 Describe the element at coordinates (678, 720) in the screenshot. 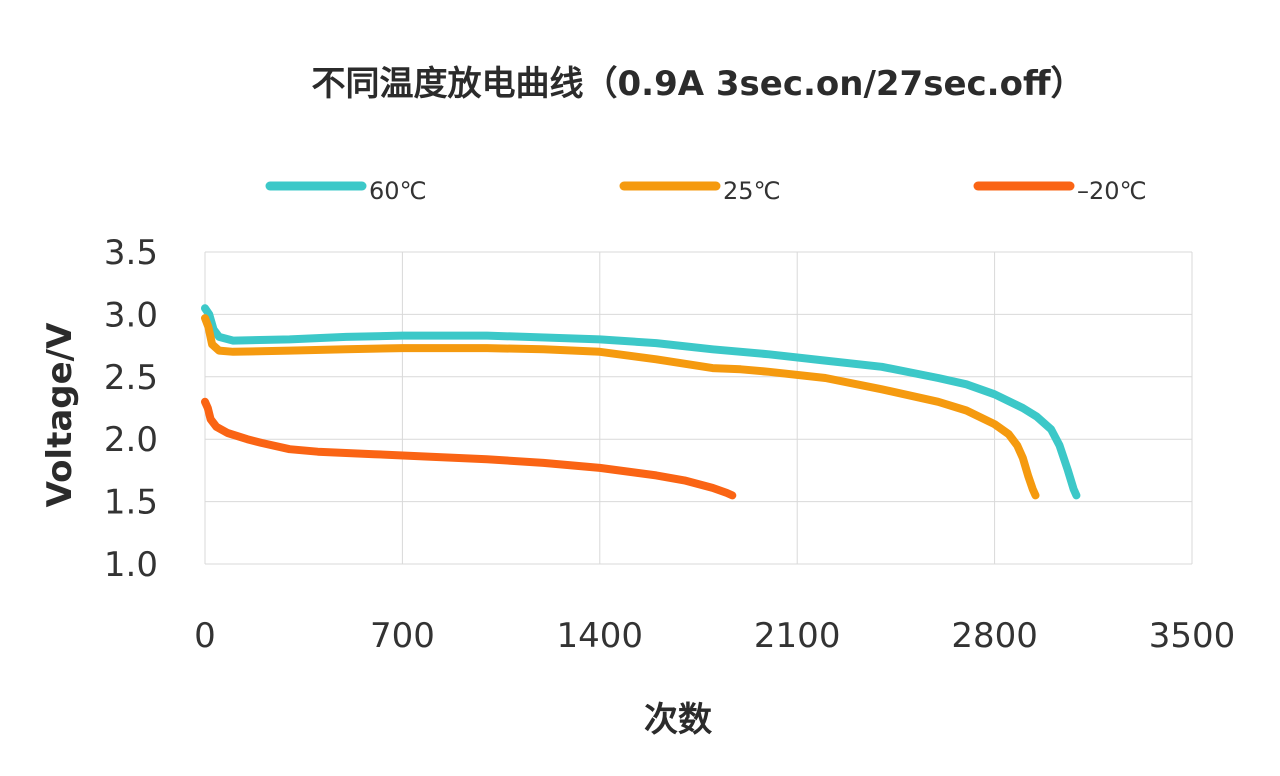

I see `x-axis-title: 次数` at that location.